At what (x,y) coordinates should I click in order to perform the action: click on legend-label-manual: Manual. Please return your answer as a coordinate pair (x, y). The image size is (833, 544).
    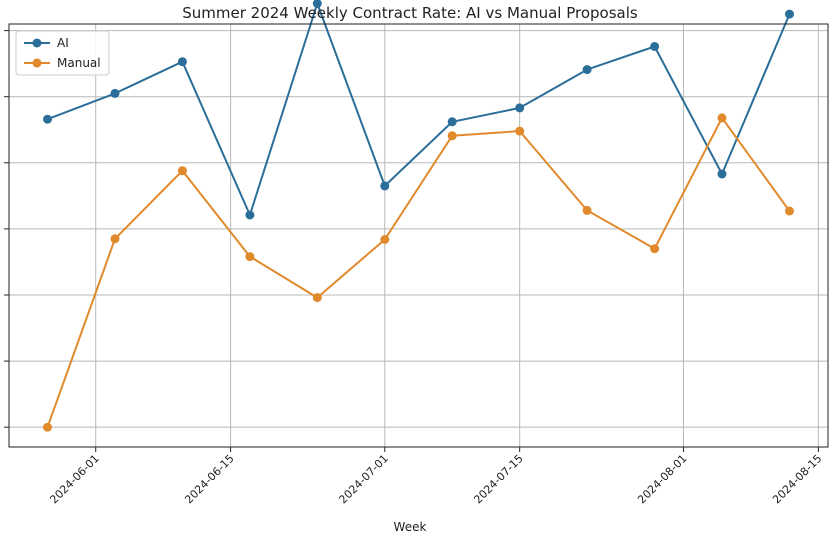
    Looking at the image, I should click on (79, 63).